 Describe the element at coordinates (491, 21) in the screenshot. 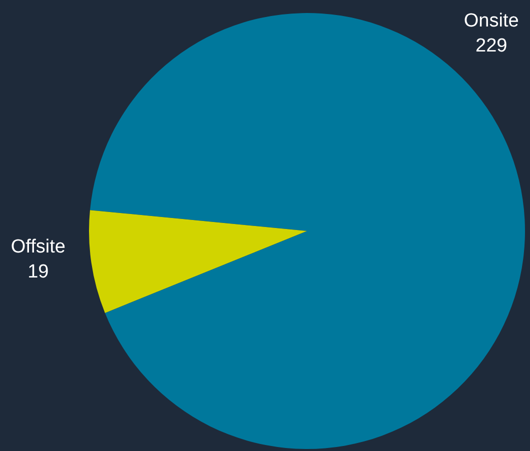

I see `slice-label: Onsite` at that location.